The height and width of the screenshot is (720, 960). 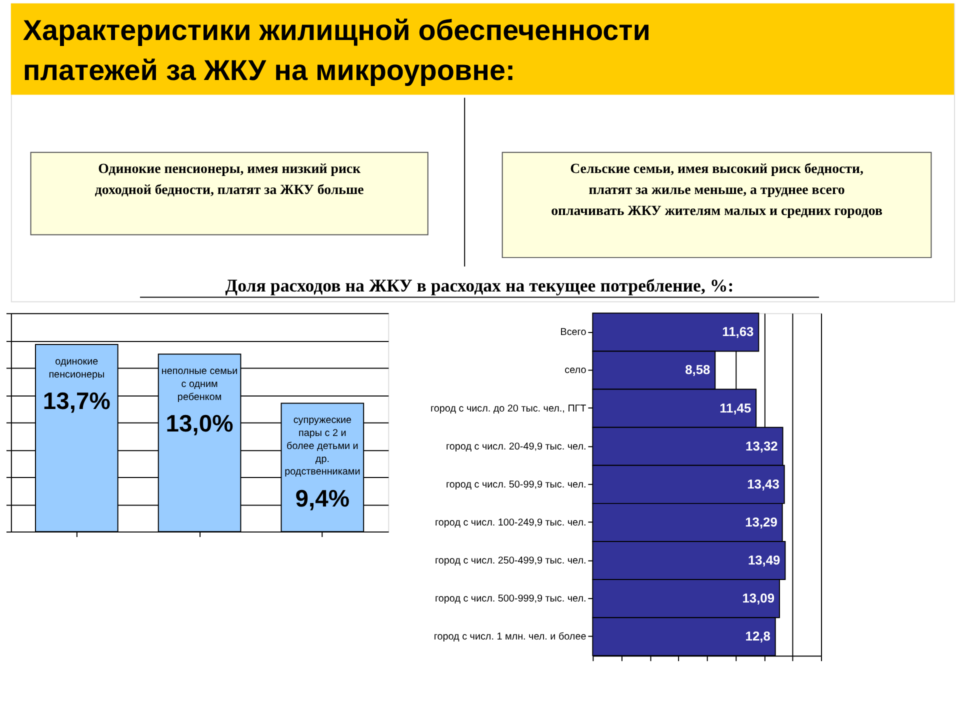 I want to click on y-tick-label: Всего, so click(x=573, y=332).